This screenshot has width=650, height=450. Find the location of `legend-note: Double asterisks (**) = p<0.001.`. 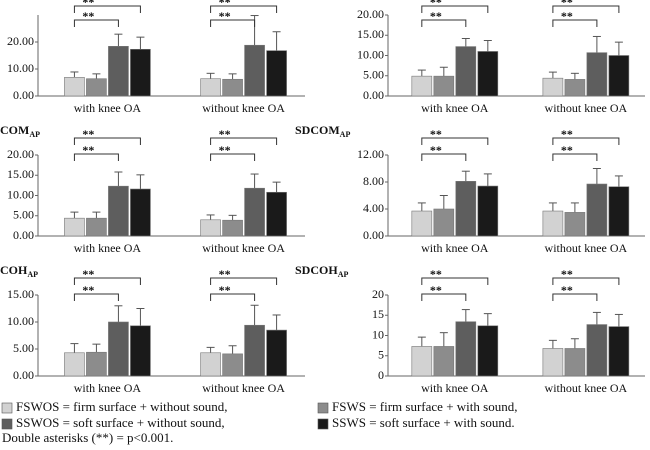

legend-note: Double asterisks (**) = p<0.001. is located at coordinates (87, 437).